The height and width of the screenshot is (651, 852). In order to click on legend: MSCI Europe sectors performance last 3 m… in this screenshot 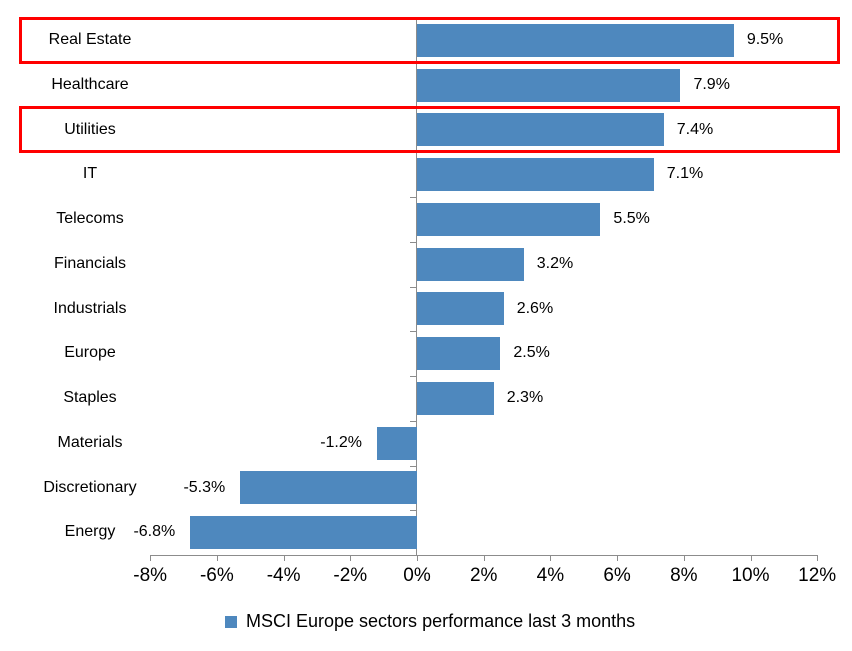, I will do `click(430, 621)`.